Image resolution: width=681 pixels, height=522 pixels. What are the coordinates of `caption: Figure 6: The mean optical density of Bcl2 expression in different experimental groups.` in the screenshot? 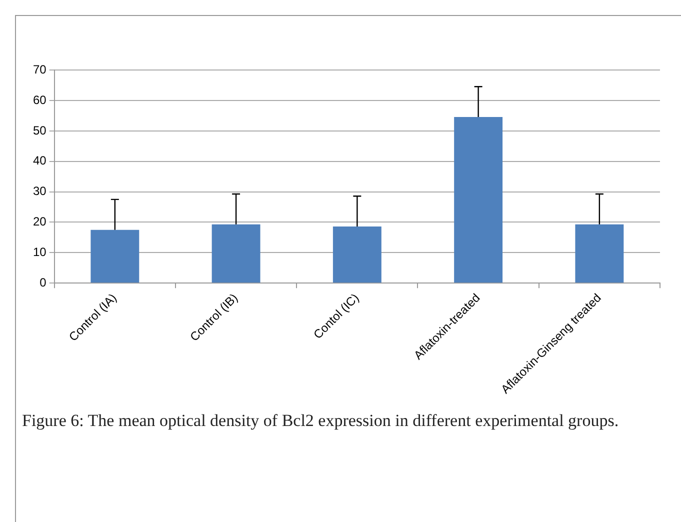 It's located at (321, 421).